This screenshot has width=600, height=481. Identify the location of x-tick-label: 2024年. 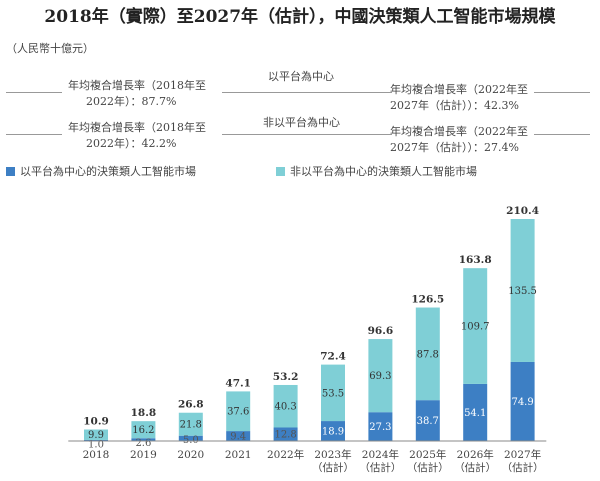
(380, 454).